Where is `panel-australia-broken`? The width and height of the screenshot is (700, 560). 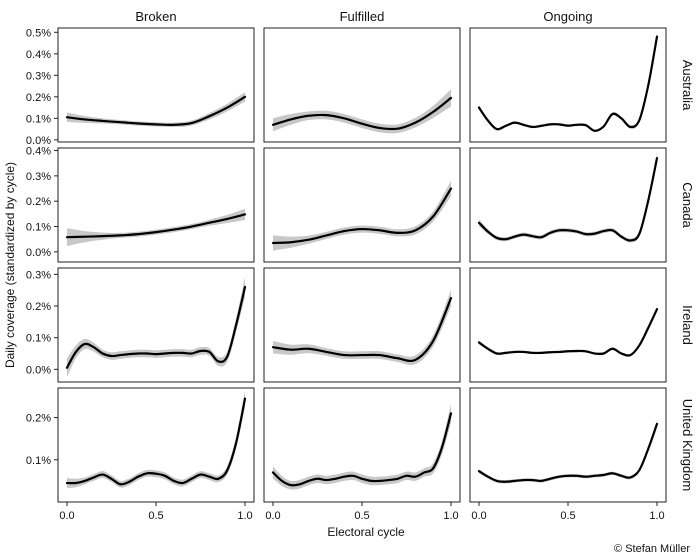
panel-australia-broken is located at coordinates (156, 85).